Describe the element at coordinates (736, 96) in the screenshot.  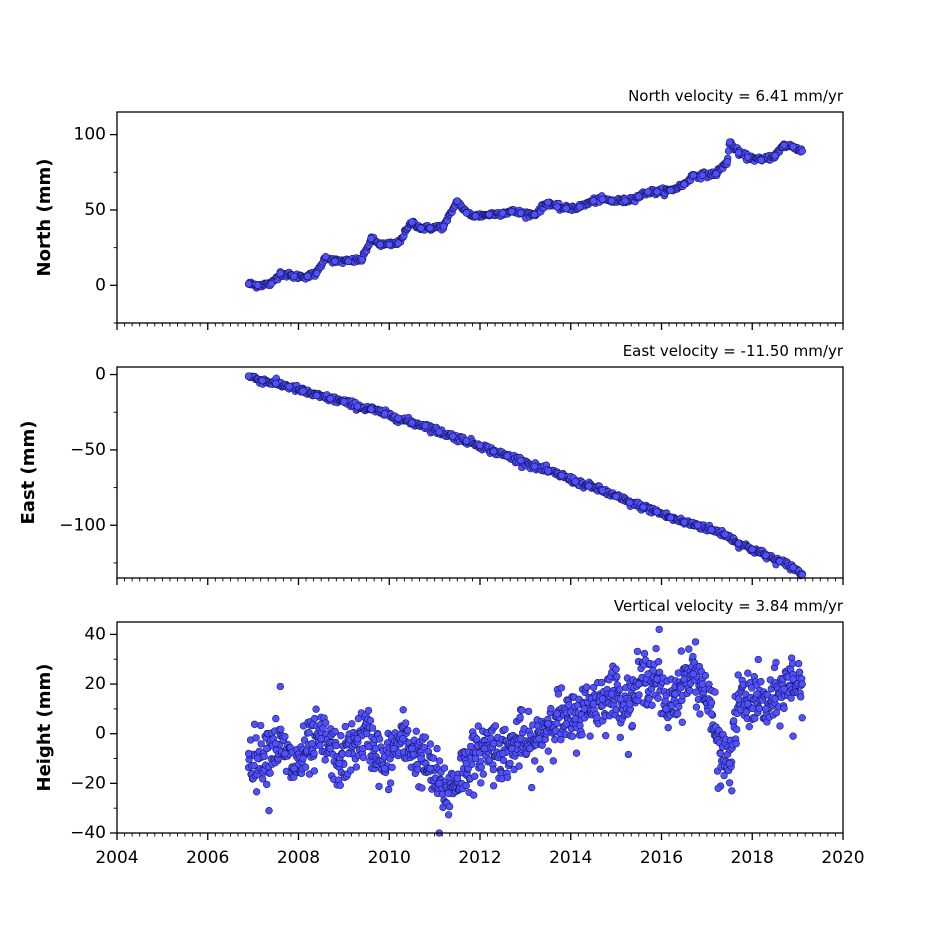
I see `north-velocity-title: North velocity = 6.41 mm/yr` at that location.